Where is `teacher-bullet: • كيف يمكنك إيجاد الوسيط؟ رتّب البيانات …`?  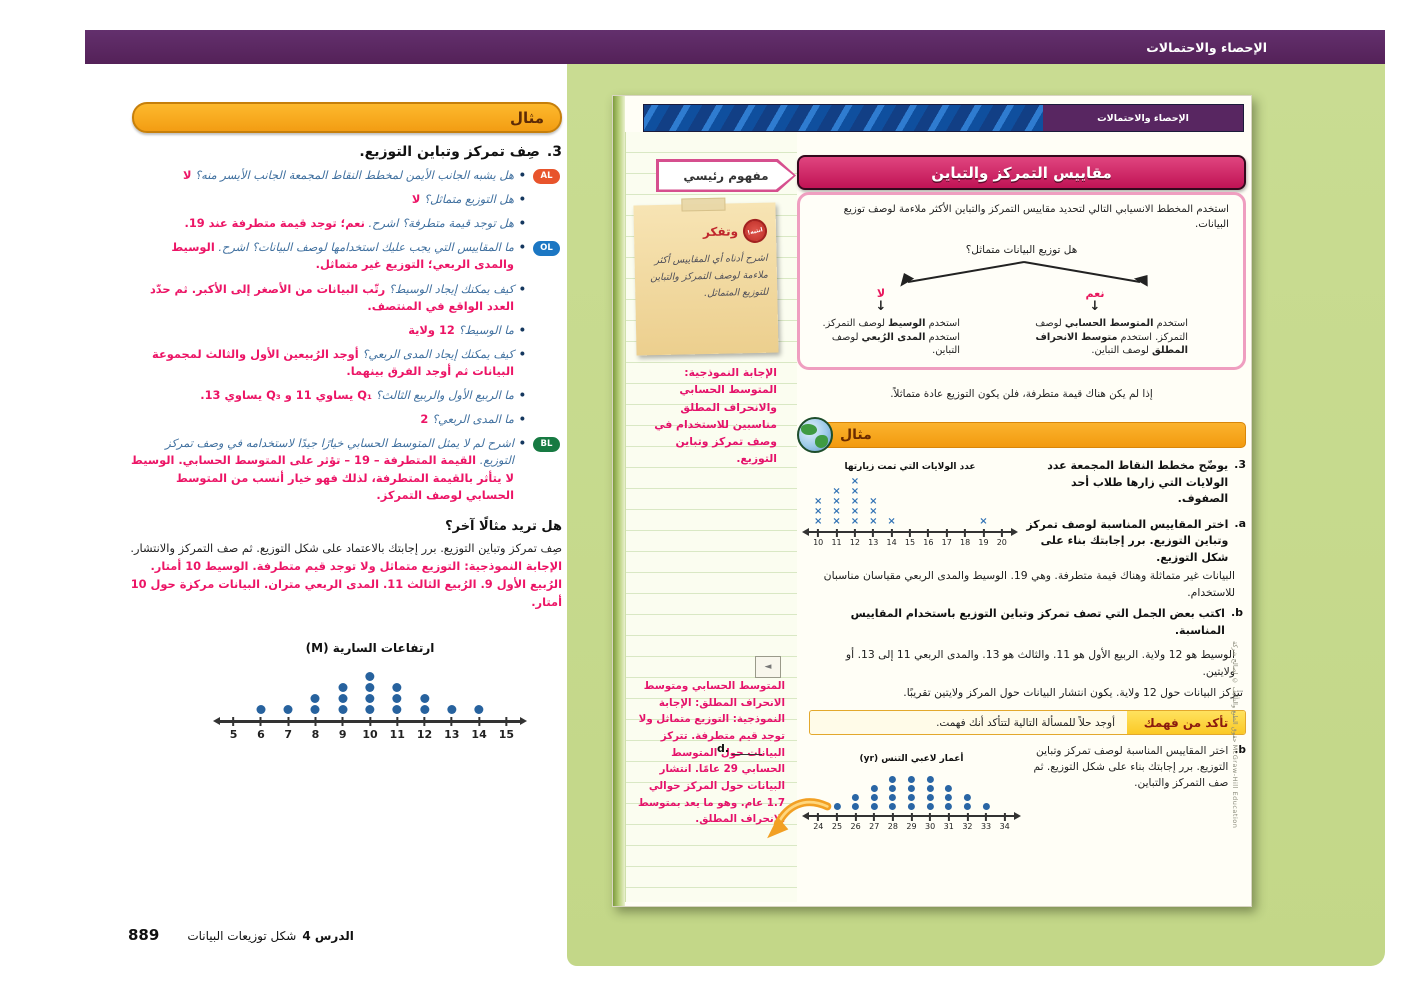
teacher-bullet: • كيف يمكنك إيجاد الوسيط؟ رتّب البيانات … is located at coordinates (346, 298).